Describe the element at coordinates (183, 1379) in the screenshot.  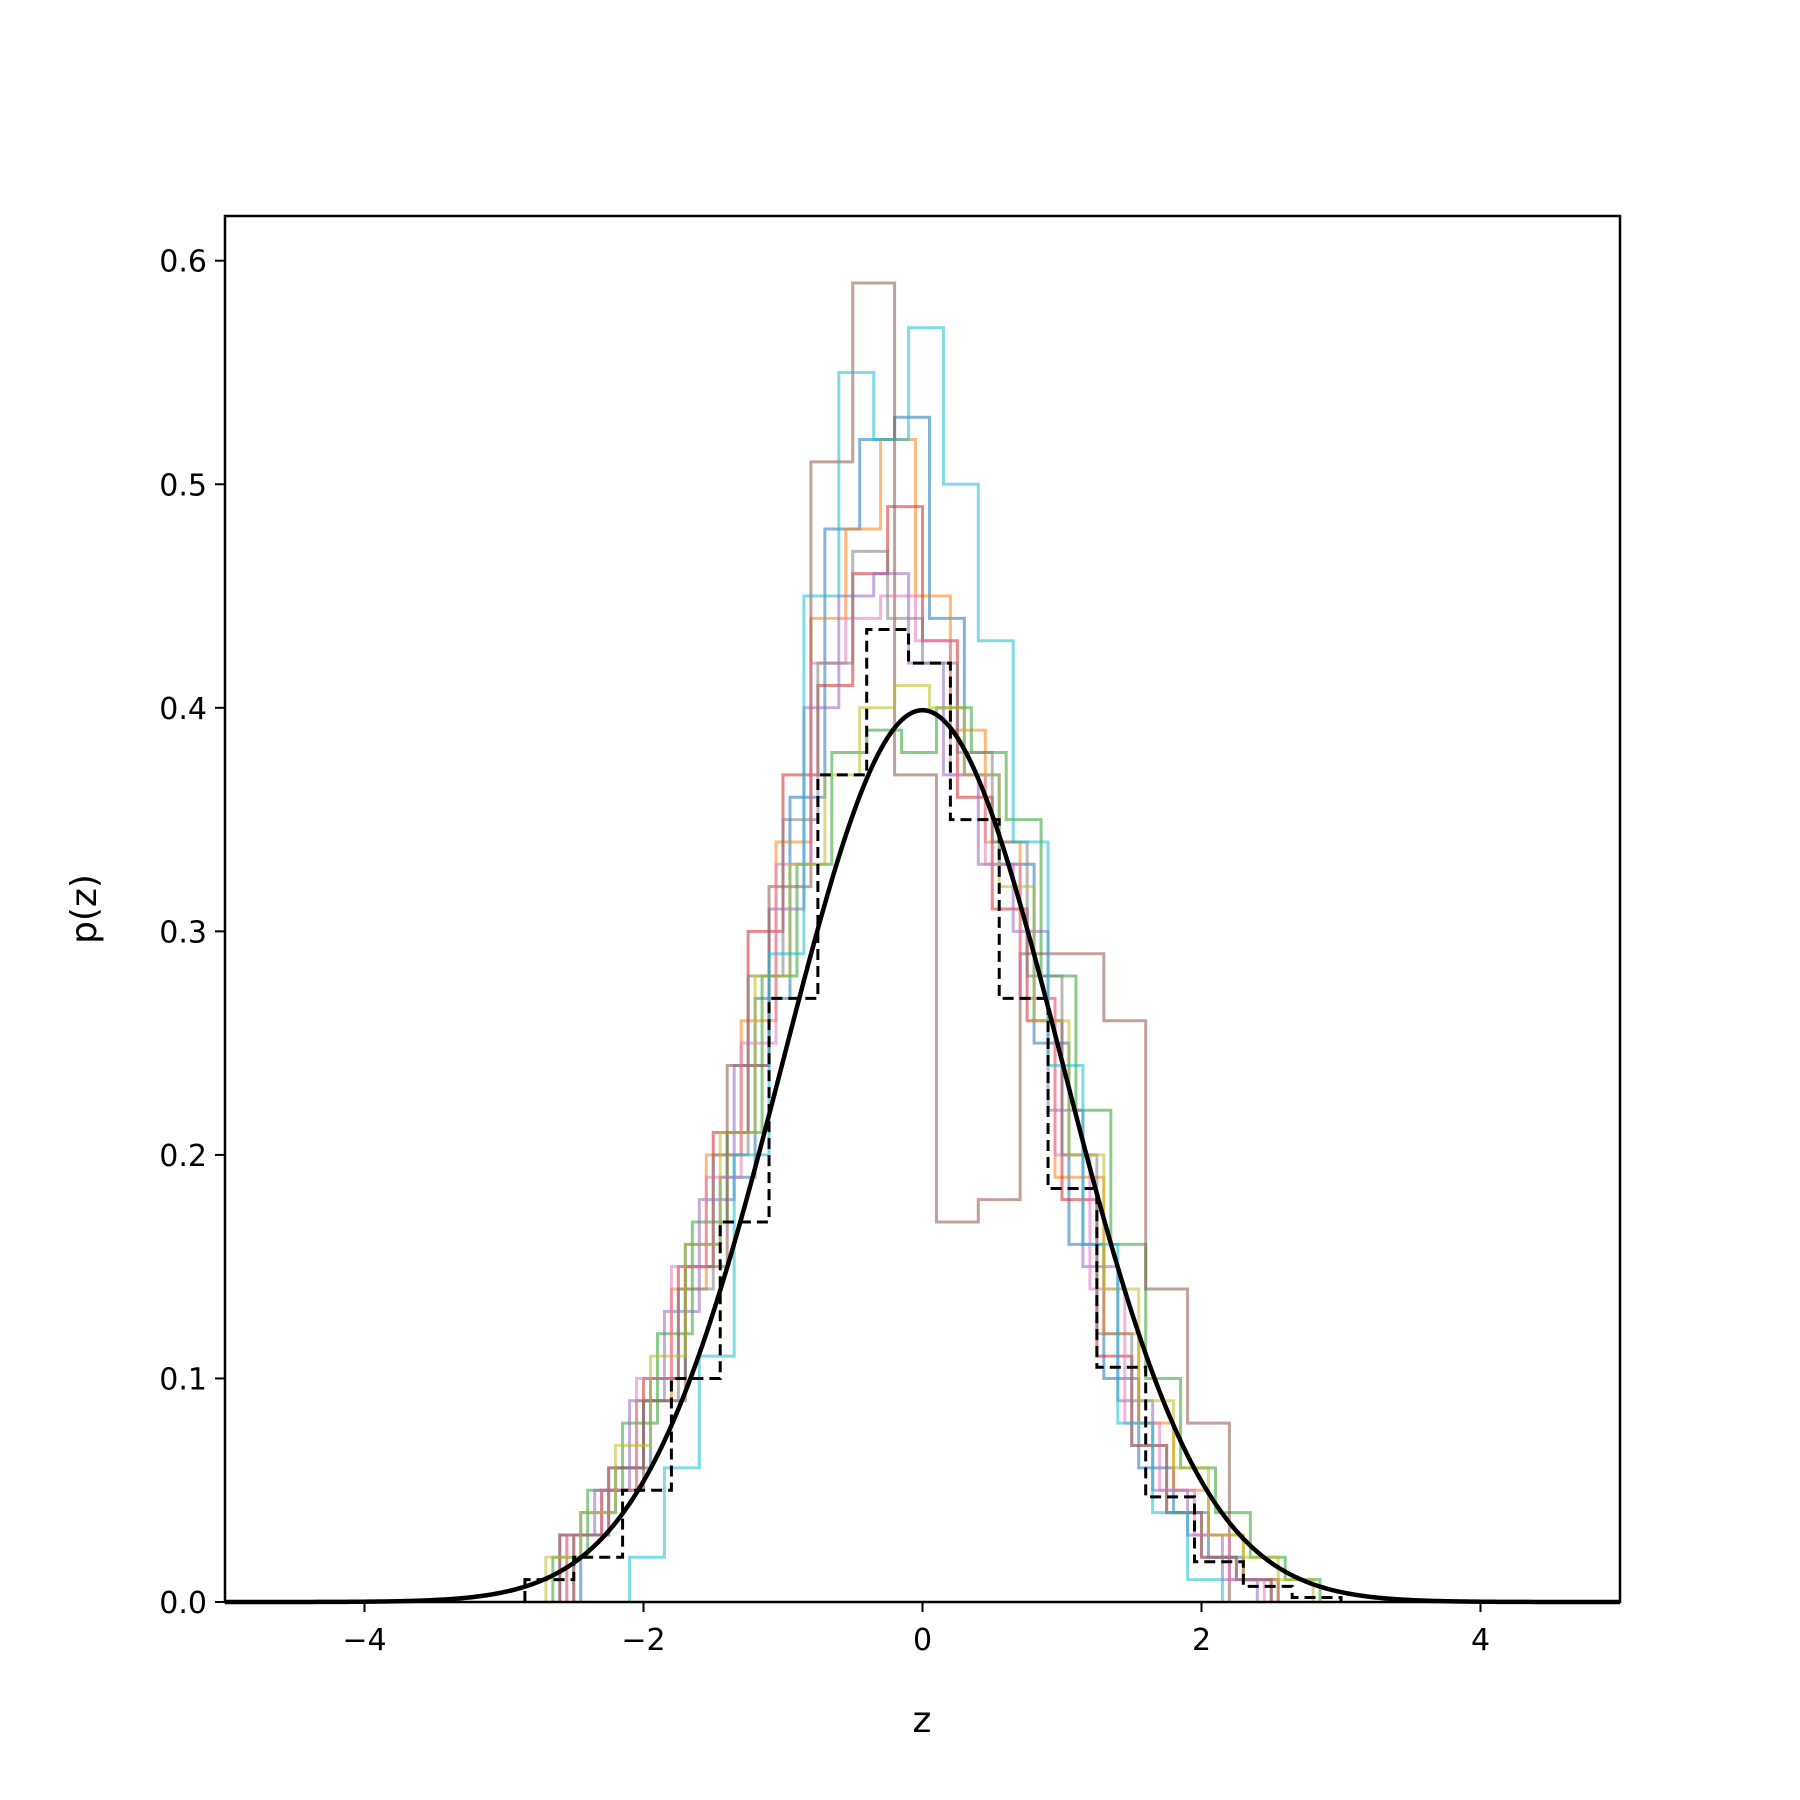
I see `y-tick-label: 0.1` at that location.